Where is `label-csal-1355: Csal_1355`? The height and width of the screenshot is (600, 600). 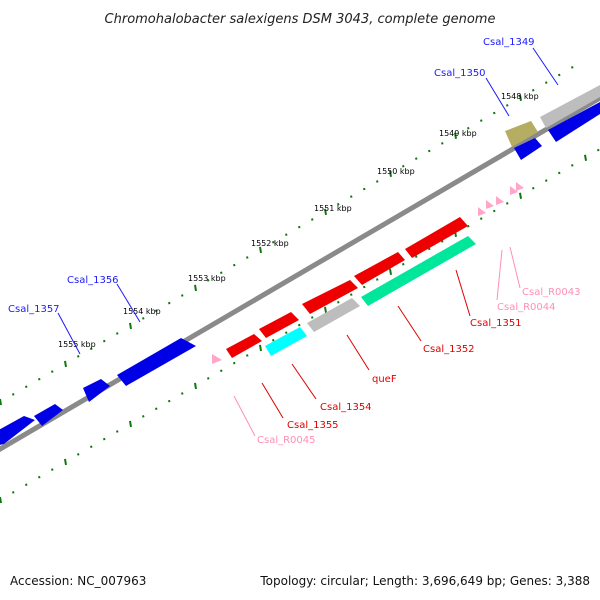
label-csal-1355: Csal_1355 is located at coordinates (313, 425).